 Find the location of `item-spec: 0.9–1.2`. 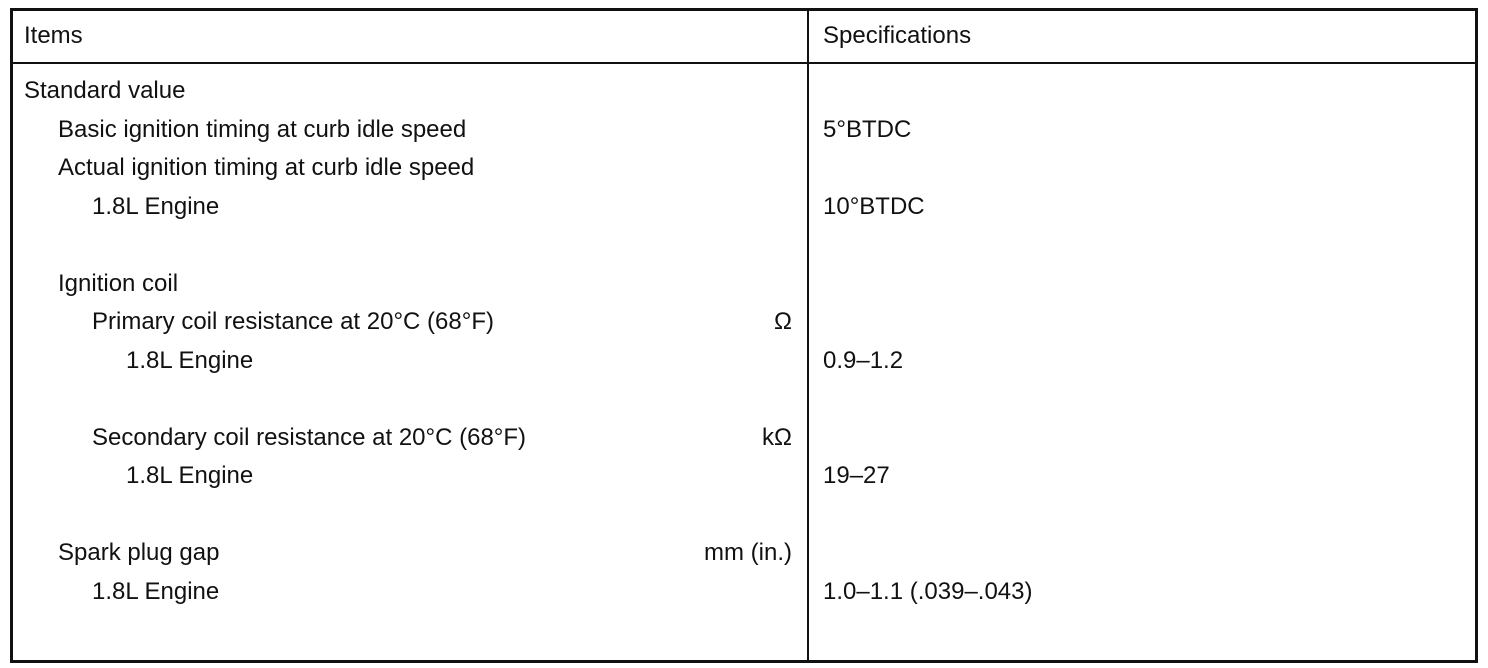

item-spec: 0.9–1.2 is located at coordinates (863, 360).